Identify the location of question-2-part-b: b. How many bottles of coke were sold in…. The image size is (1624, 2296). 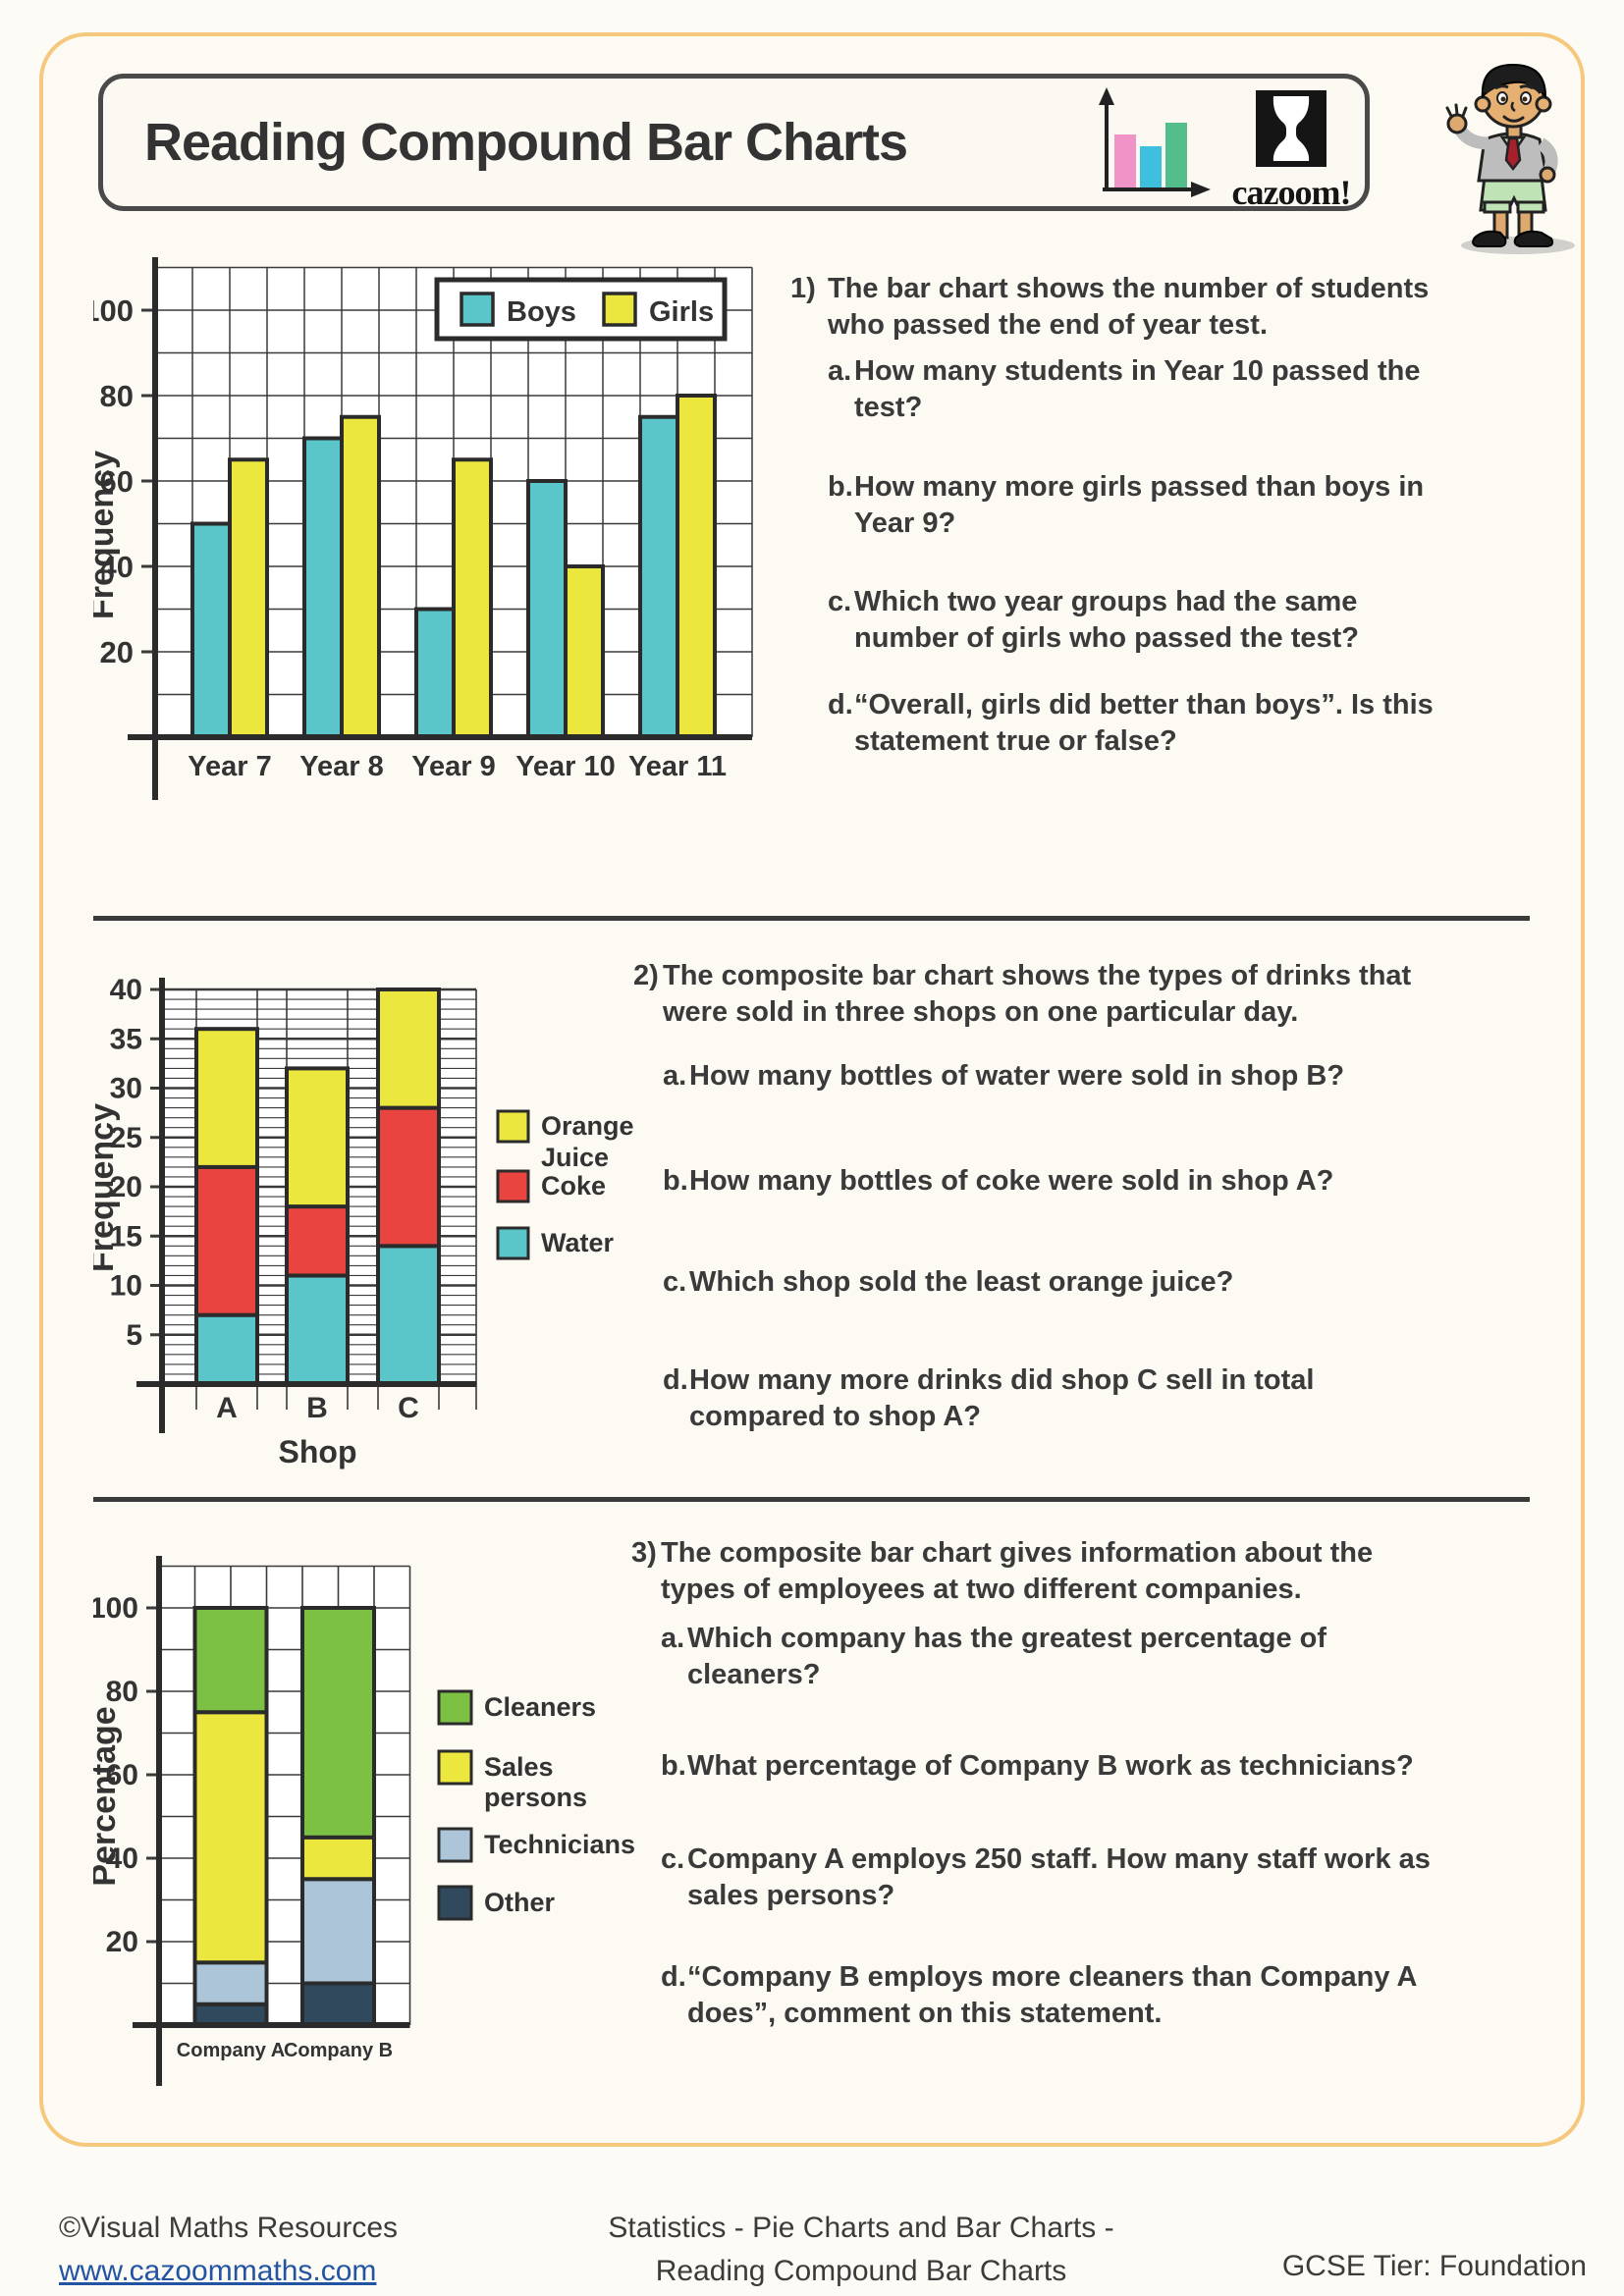
(998, 1181).